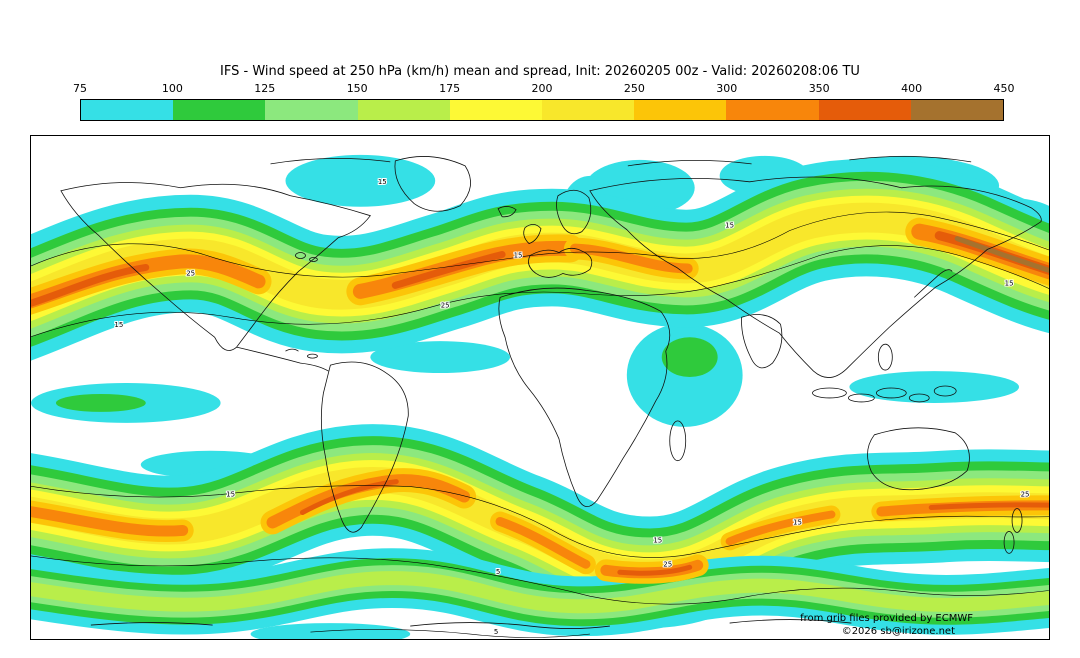  Describe the element at coordinates (540, 266) in the screenshot. I see `north-jet-cores` at that location.